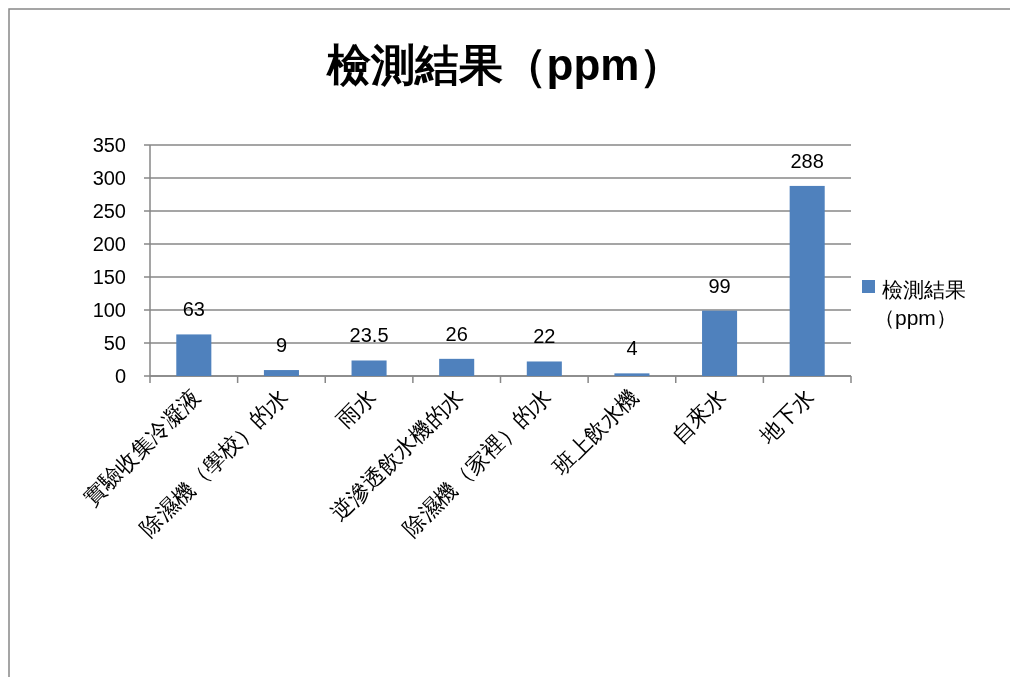 This screenshot has width=1010, height=677. What do you see at coordinates (544, 336) in the screenshot?
I see `data-label: 22` at bounding box center [544, 336].